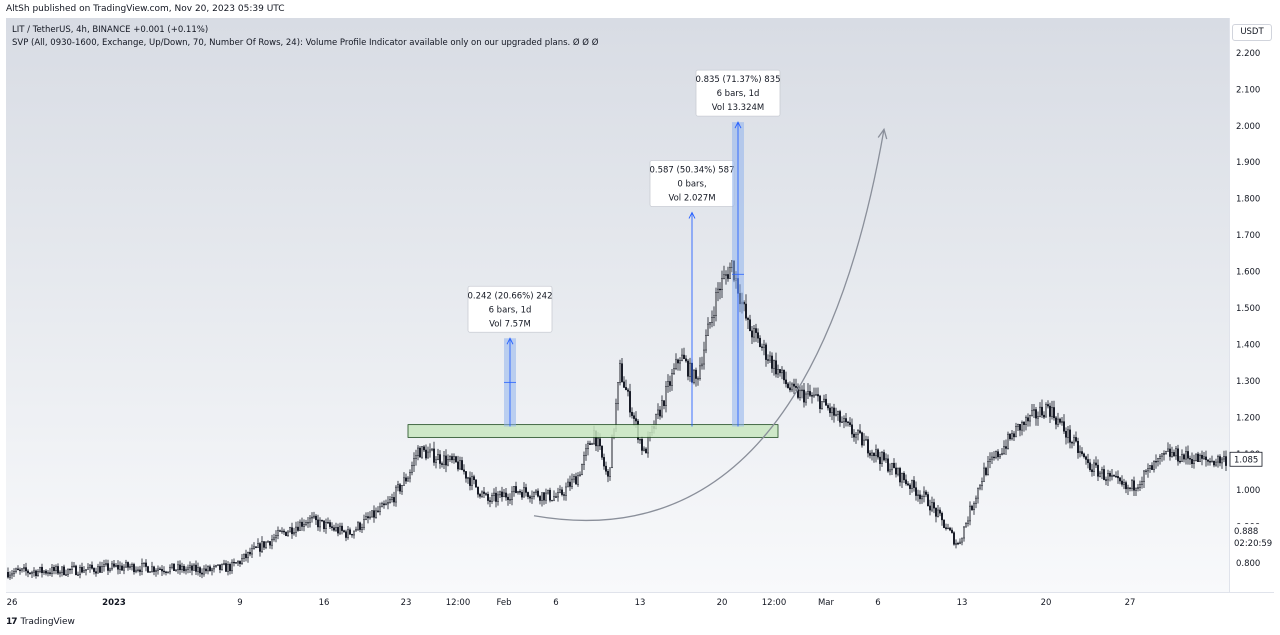 This screenshot has width=1280, height=635. Describe the element at coordinates (1252, 305) in the screenshot. I see `price-scale` at that location.